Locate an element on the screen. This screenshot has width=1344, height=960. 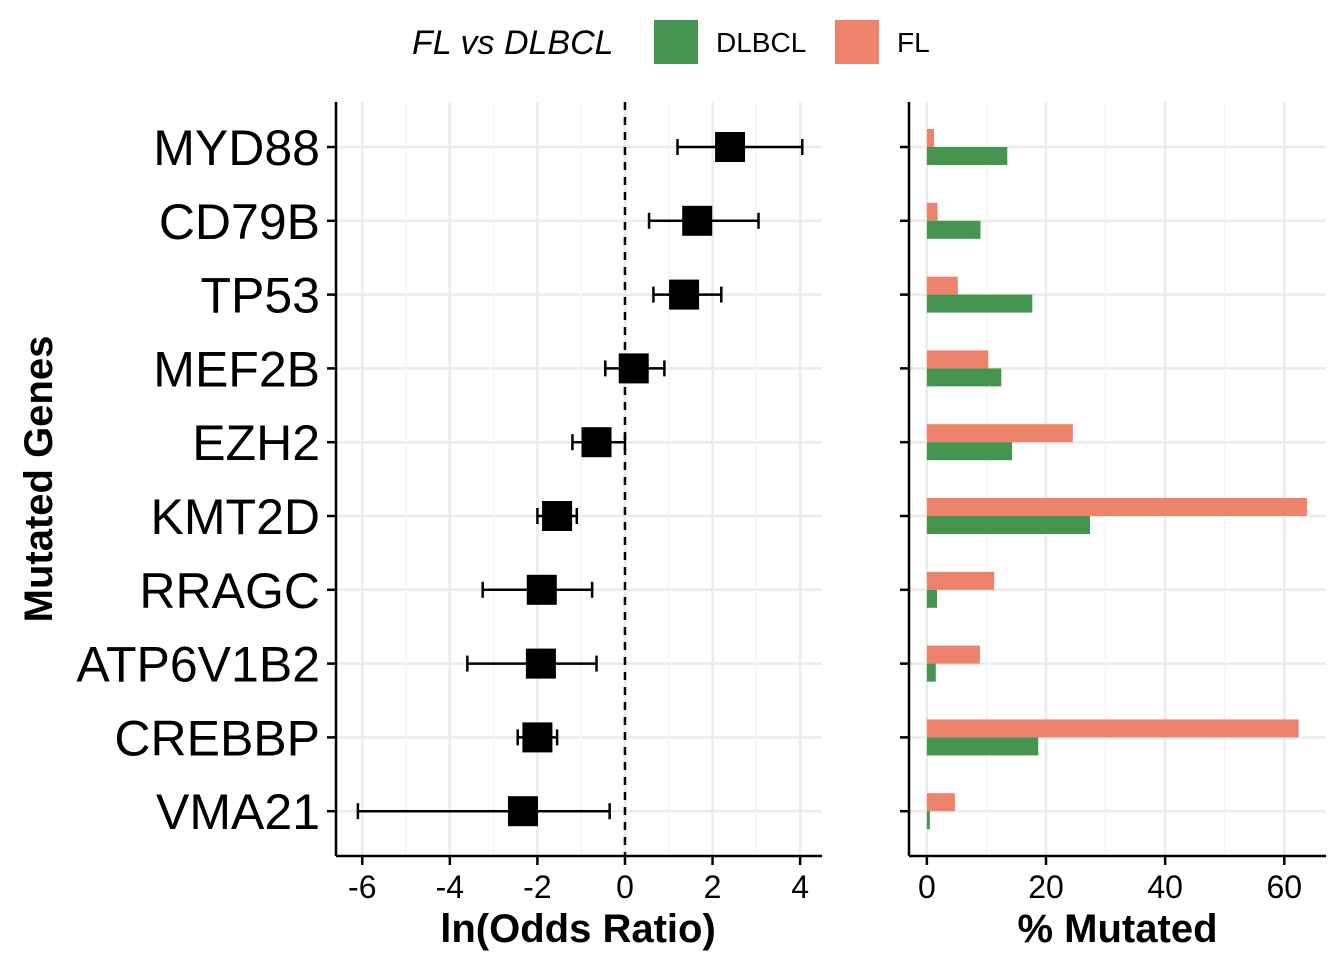
y-tick-label-mef2b: MEF2B is located at coordinates (236, 369).